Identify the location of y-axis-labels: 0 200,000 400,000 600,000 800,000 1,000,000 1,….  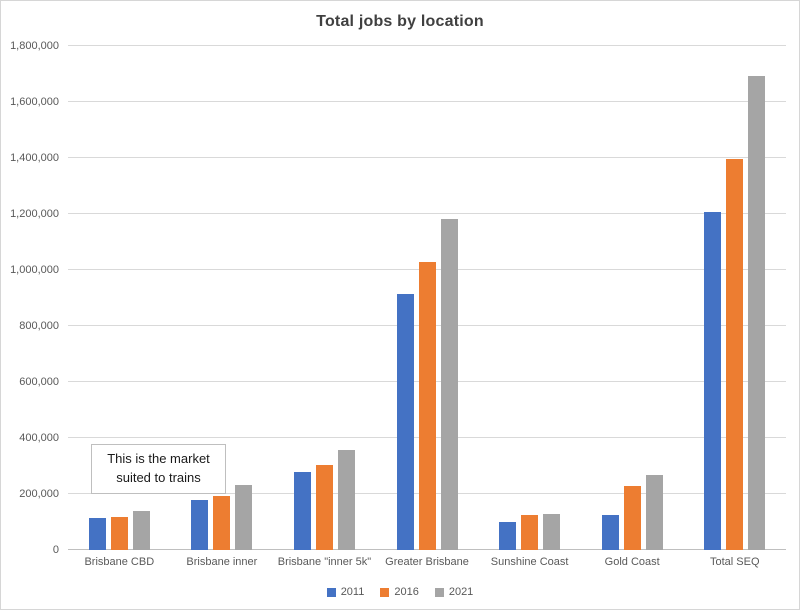
(30, 298).